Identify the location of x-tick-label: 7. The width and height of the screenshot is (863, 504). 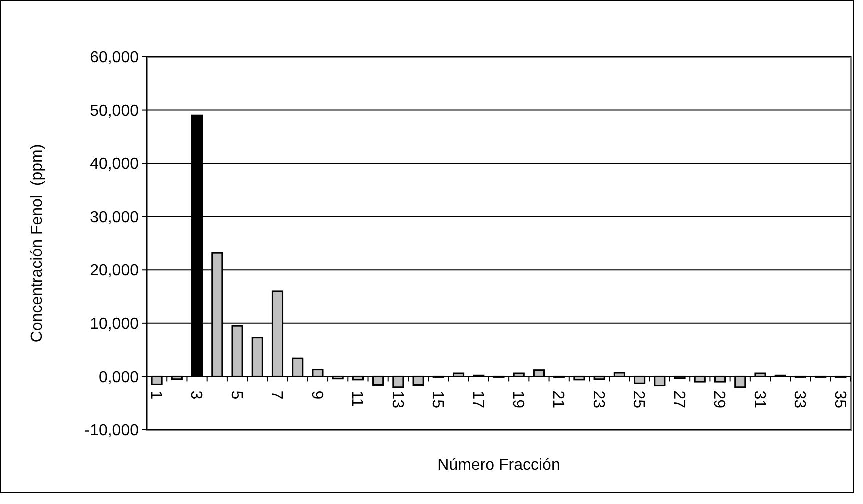
(277, 395).